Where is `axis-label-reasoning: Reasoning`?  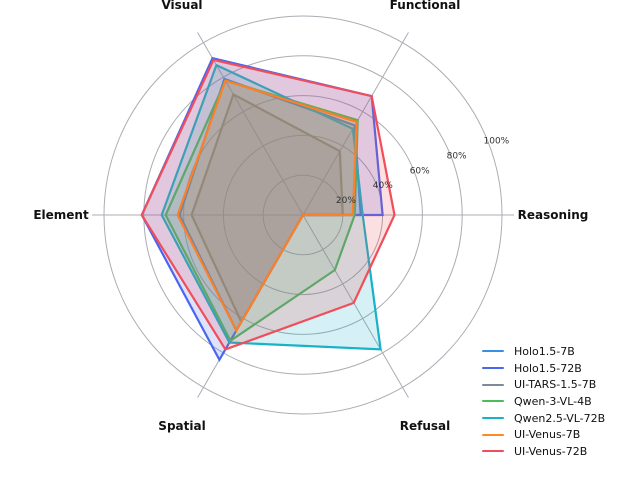
axis-label-reasoning: Reasoning is located at coordinates (553, 215).